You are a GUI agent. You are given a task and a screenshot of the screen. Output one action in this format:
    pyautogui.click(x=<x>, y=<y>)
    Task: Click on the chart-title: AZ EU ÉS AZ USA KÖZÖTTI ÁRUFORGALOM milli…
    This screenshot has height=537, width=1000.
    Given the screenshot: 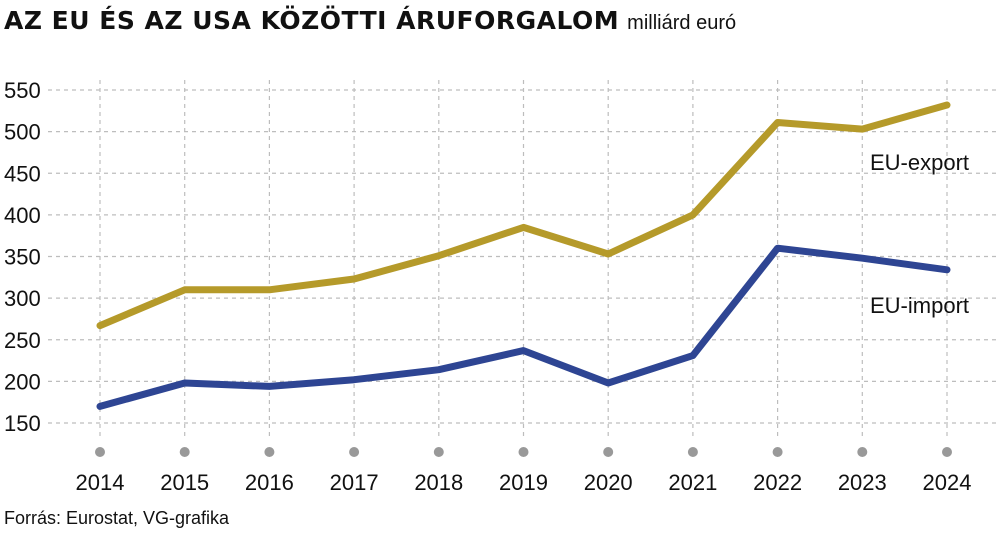 What is the action you would take?
    pyautogui.click(x=370, y=26)
    